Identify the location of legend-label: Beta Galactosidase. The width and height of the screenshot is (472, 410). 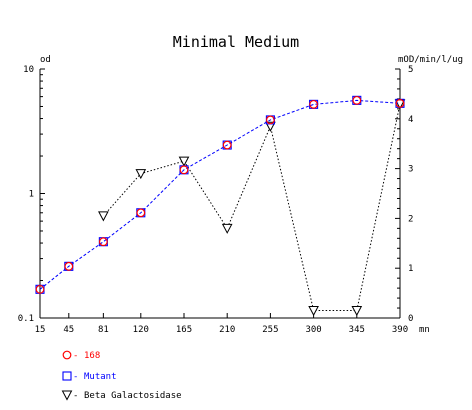
(133, 396).